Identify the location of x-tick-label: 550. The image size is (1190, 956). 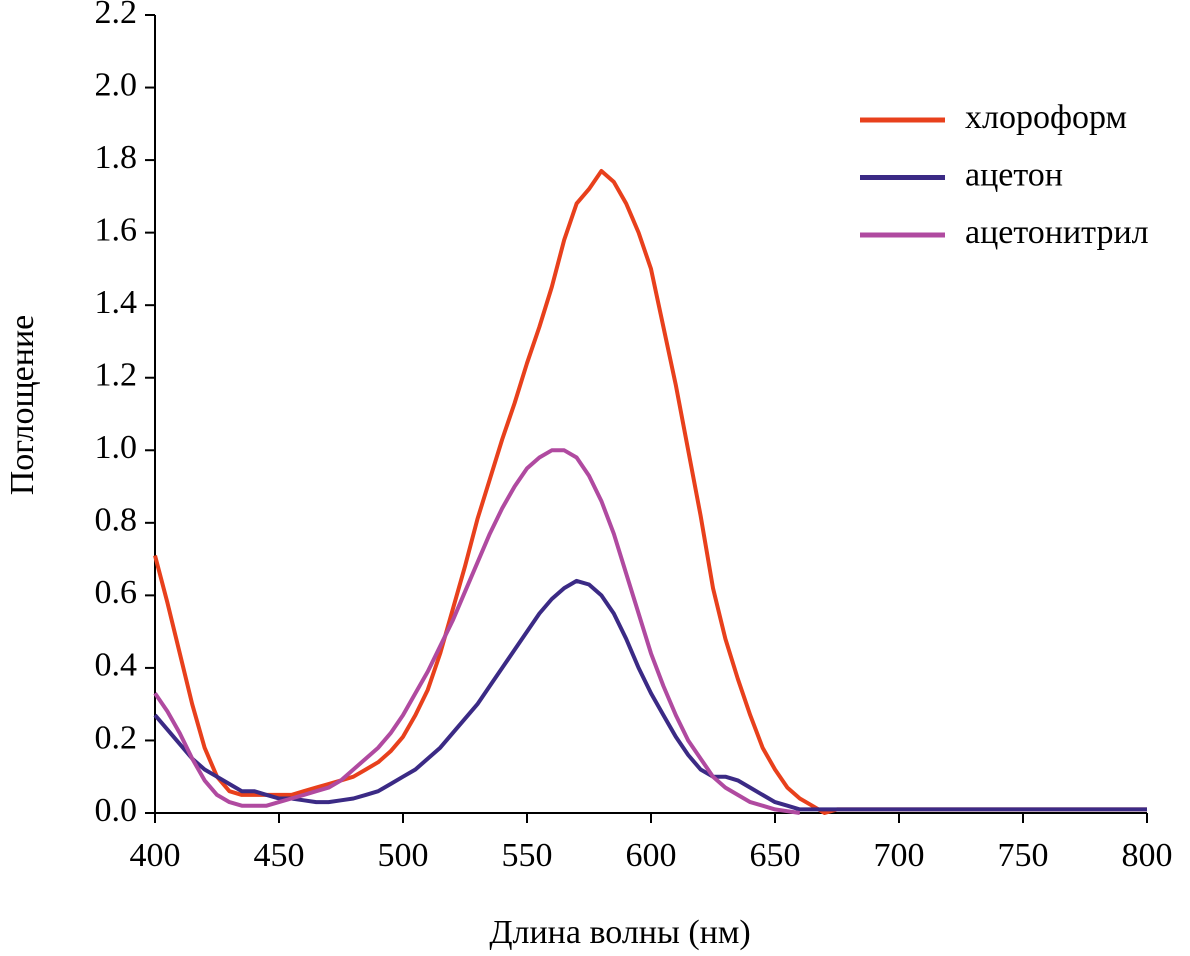
(527, 855).